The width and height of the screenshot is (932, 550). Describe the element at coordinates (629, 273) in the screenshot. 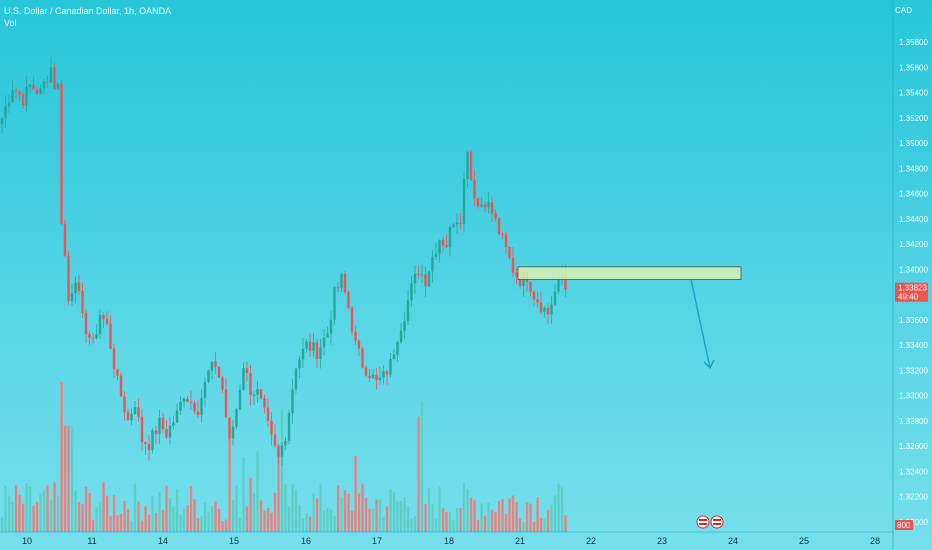

I see `resistance-zone` at that location.